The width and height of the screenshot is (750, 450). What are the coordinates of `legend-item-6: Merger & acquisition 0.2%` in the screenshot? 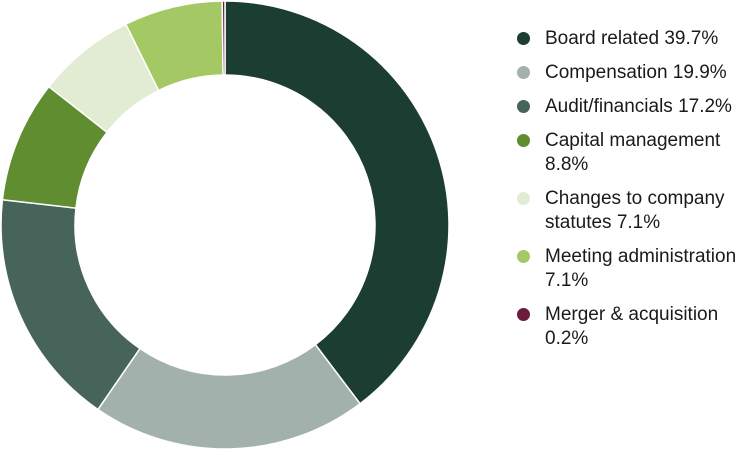 It's located at (632, 327).